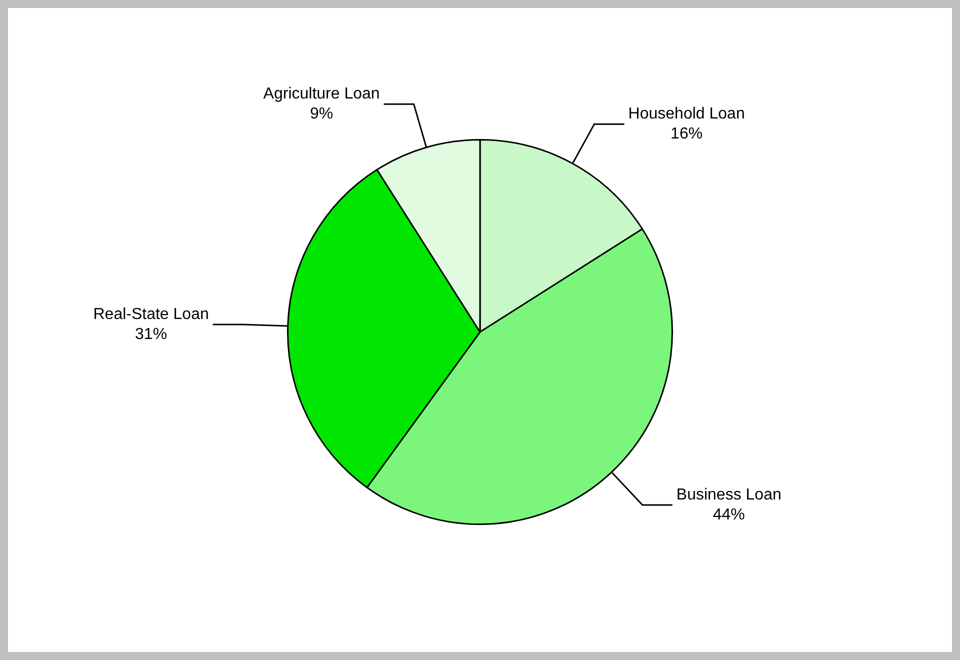  What do you see at coordinates (728, 515) in the screenshot?
I see `data-label: 44%` at bounding box center [728, 515].